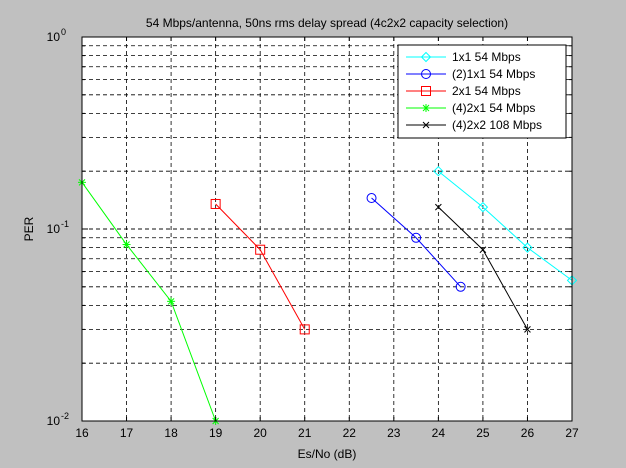 The image size is (626, 468). I want to click on legend-label: (4)2x1 54 Mbps, so click(493, 108).